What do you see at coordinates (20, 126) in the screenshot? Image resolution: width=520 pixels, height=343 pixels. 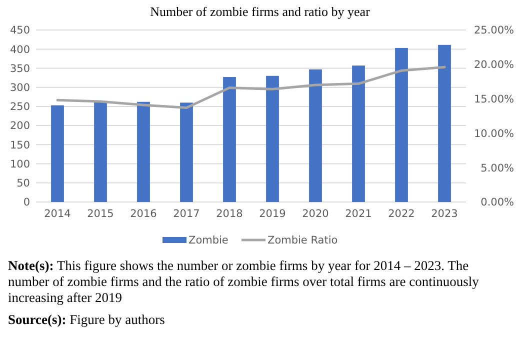 I see `y-tick-label: 200` at bounding box center [20, 126].